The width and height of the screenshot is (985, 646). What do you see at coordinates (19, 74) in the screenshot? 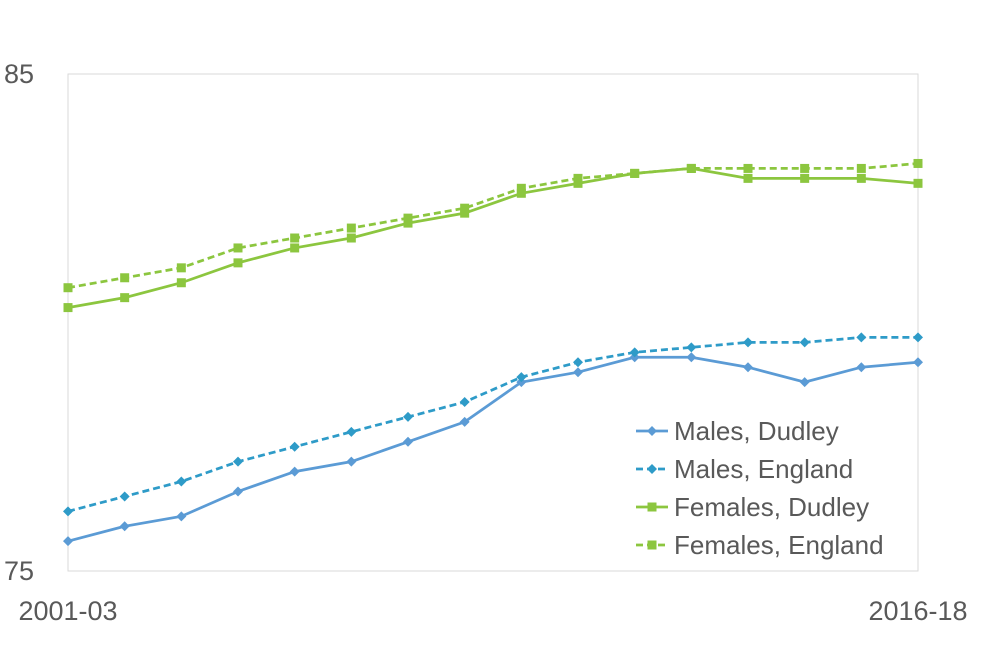
I see `y-tick-label-top: 85` at bounding box center [19, 74].